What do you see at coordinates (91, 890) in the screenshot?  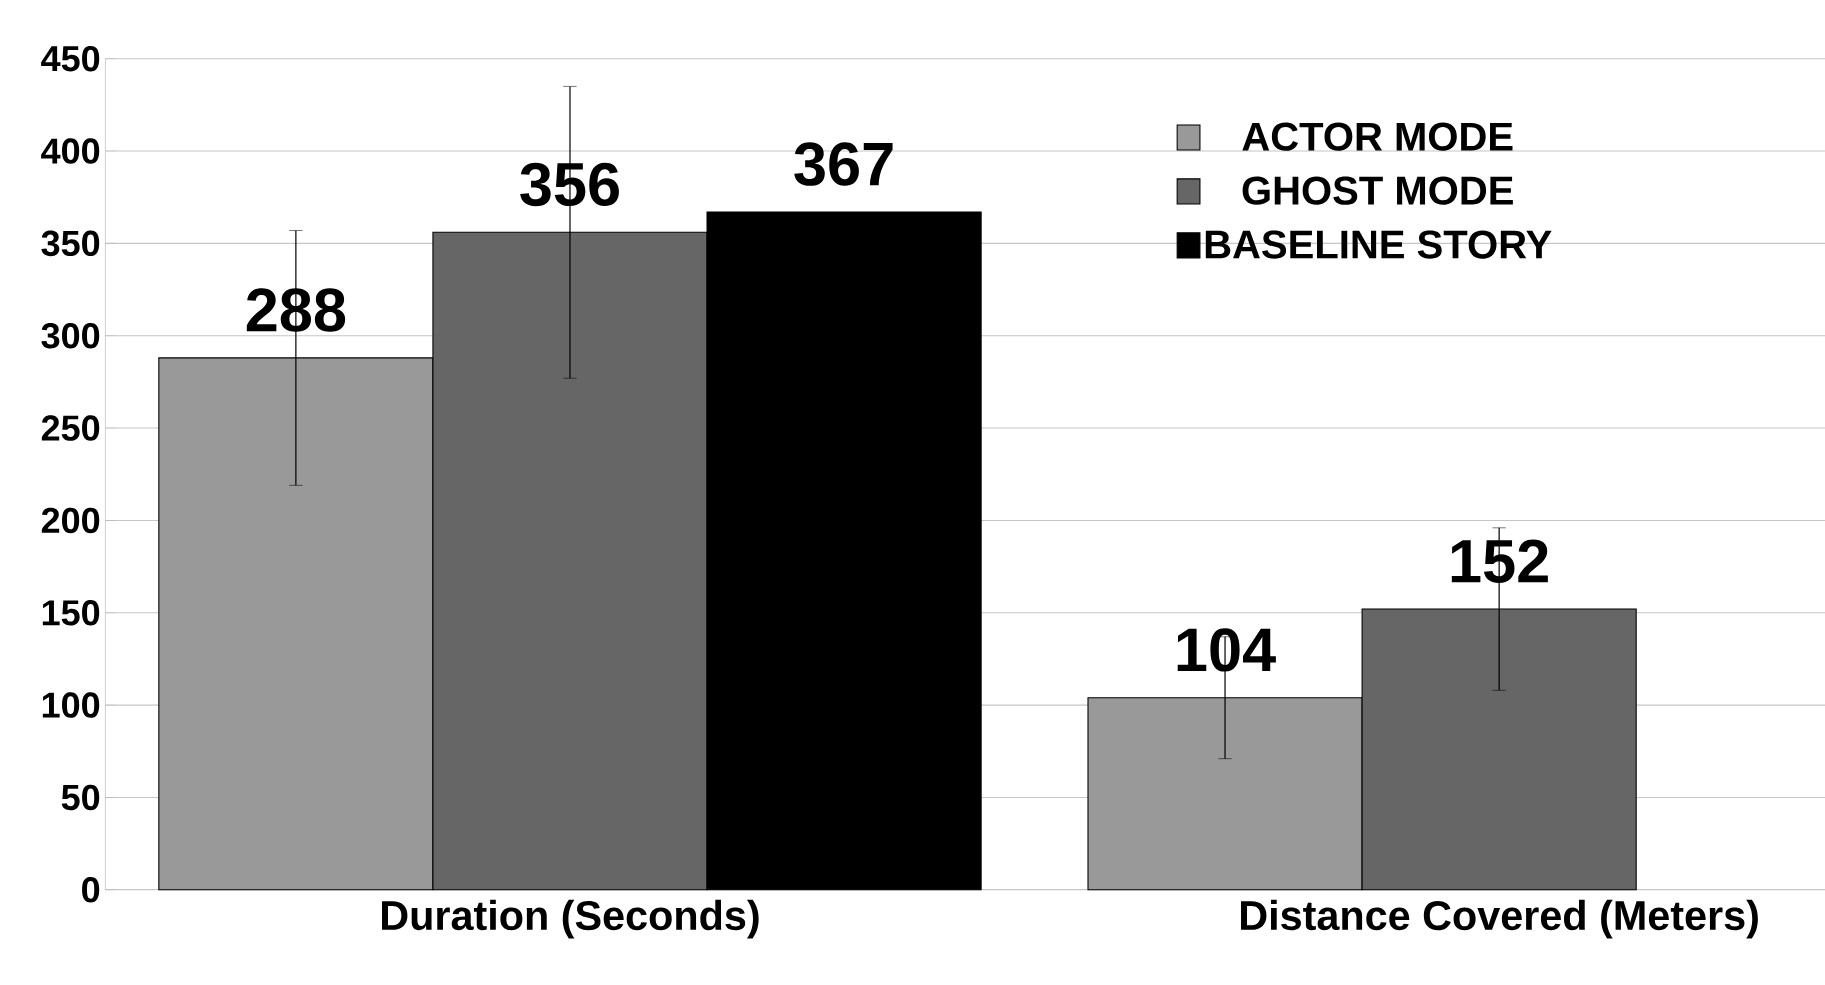 I see `y-tick-label: 0` at bounding box center [91, 890].